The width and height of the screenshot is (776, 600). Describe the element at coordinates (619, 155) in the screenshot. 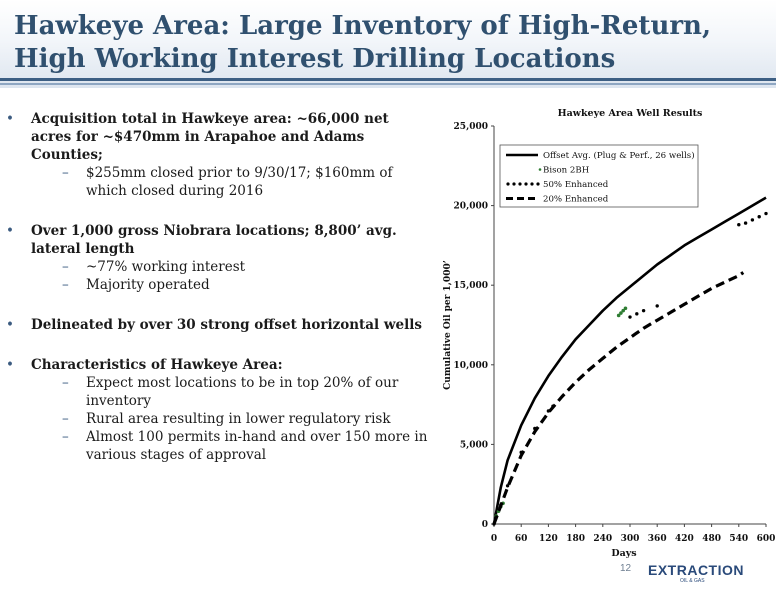

I see `legend-label: Offset Avg. (Plug & Perf., 26 wells)` at that location.